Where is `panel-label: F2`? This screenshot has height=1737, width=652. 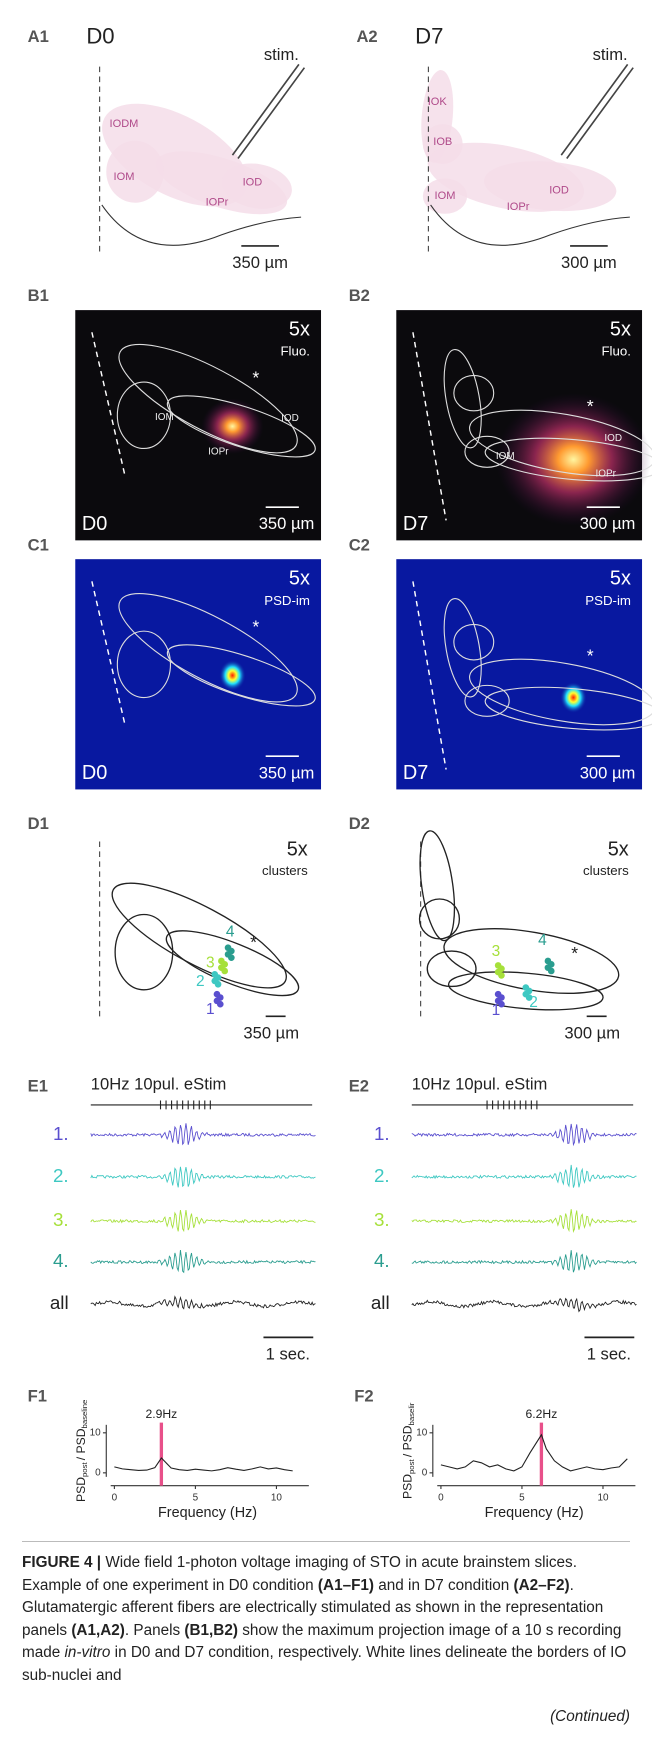 panel-label: F2 is located at coordinates (363, 1396).